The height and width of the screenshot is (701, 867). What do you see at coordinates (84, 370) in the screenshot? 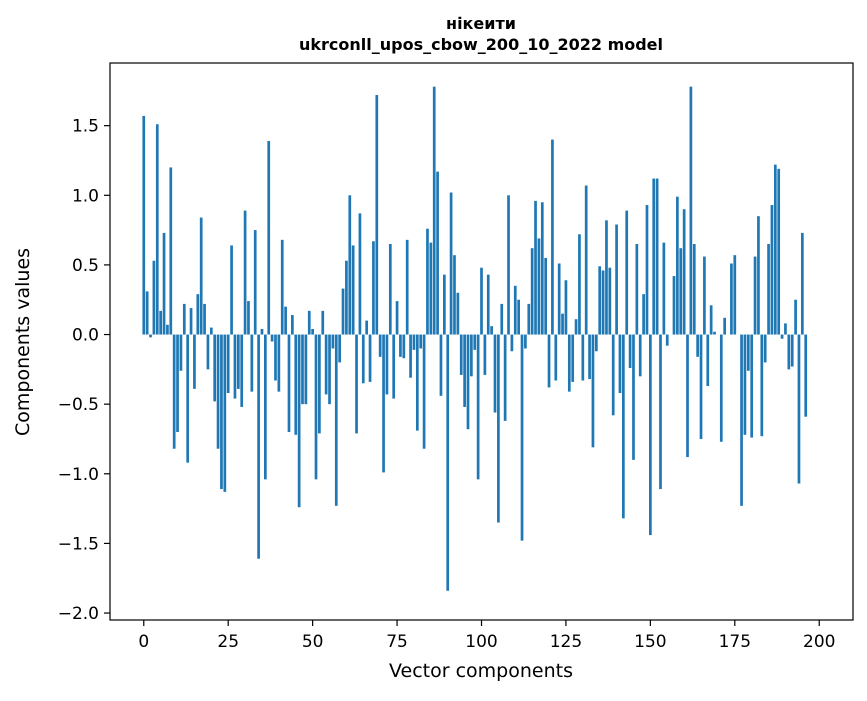
I see `y-axis-ticks: −2.0−1.5−1.0−0.50.00.51.01.5` at bounding box center [84, 370].